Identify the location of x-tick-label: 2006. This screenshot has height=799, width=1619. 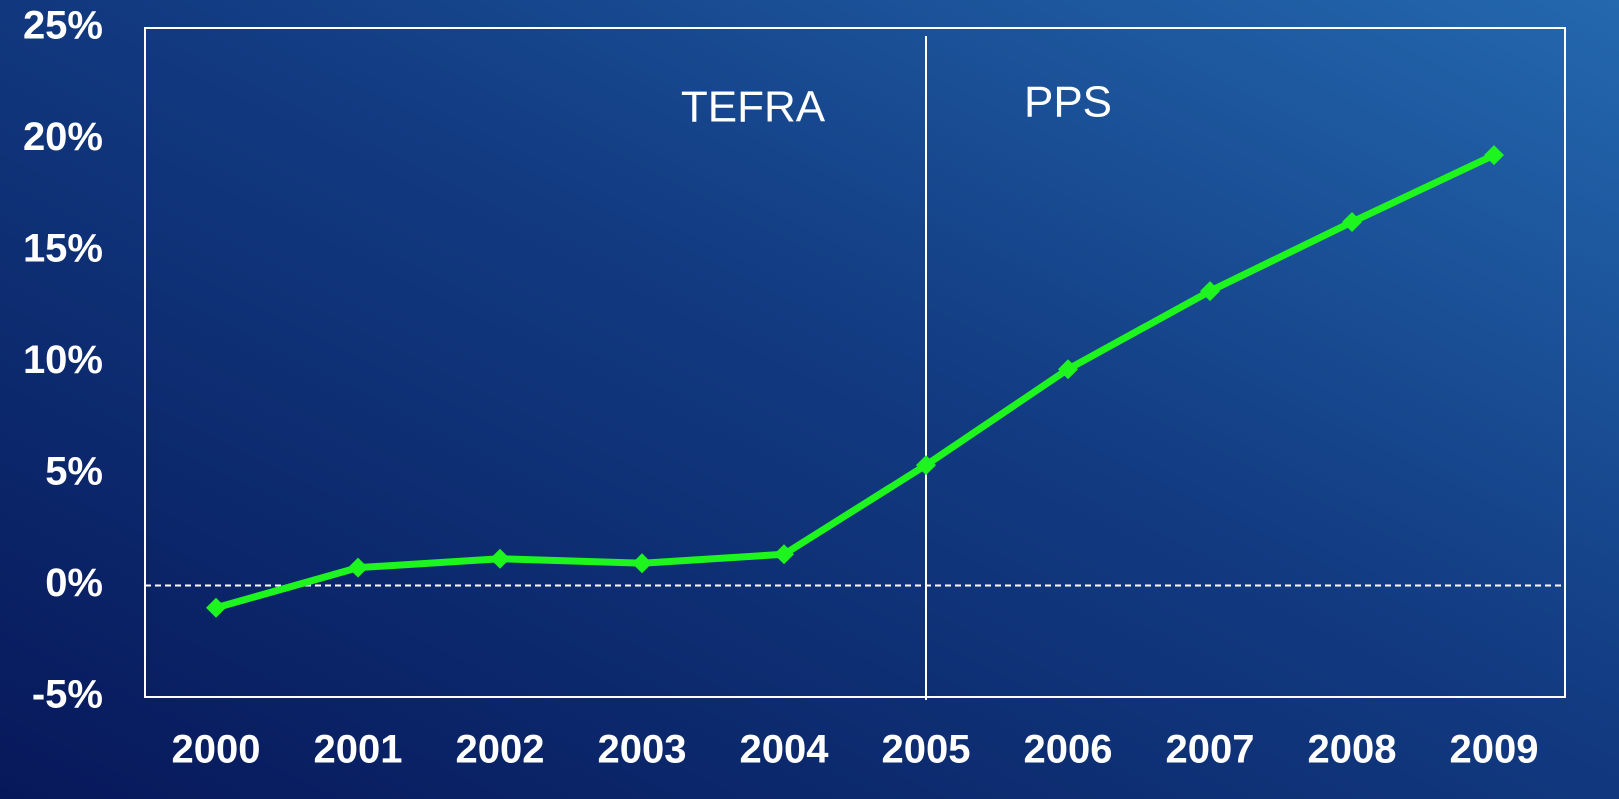
(1068, 750).